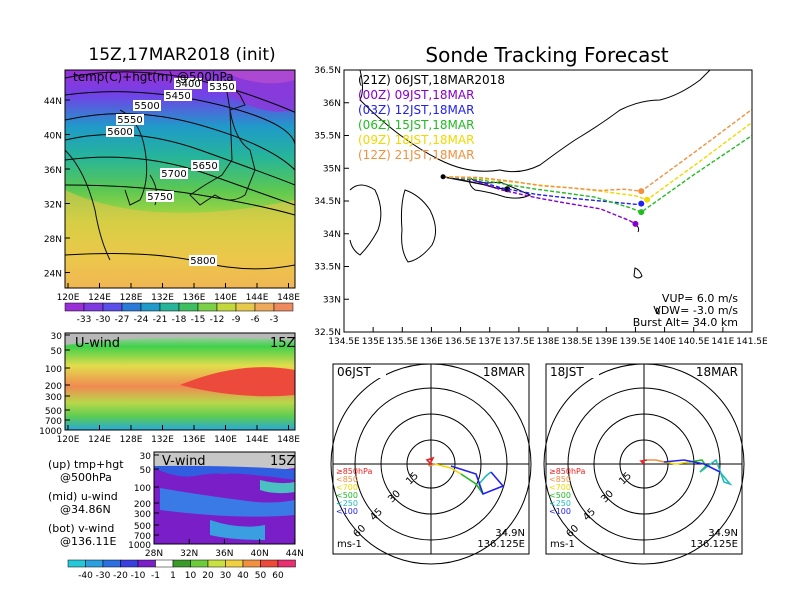 Image resolution: width=792 pixels, height=612 pixels. What do you see at coordinates (236, 320) in the screenshot?
I see `temp-colorbar-label: -9` at bounding box center [236, 320].